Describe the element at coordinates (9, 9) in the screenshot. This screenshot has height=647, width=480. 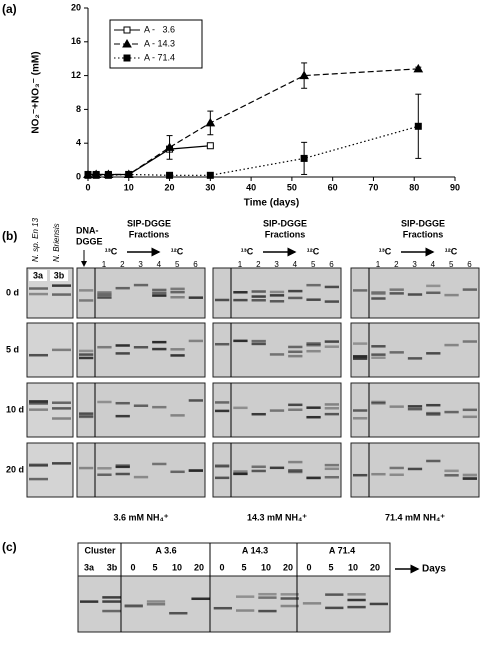
I see `panel-label: (a)` at that location.